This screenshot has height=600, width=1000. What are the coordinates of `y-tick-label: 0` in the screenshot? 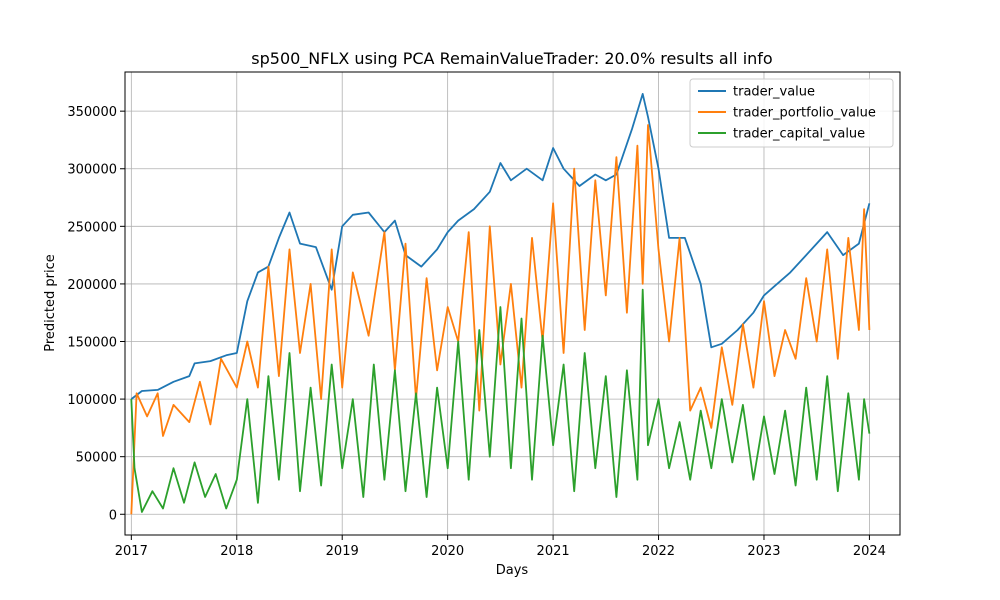 It's located at (113, 515).